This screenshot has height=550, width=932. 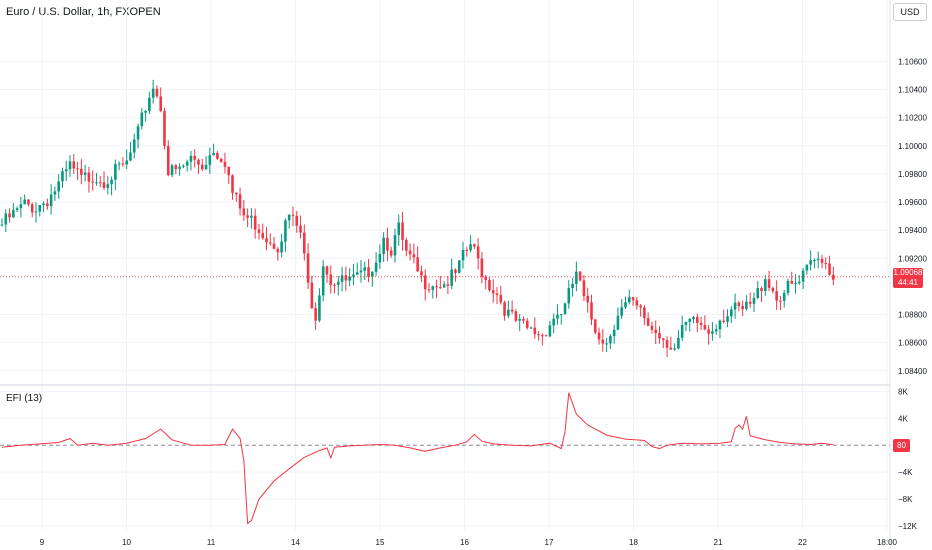 I want to click on time-tick-label: 15, so click(x=380, y=542).